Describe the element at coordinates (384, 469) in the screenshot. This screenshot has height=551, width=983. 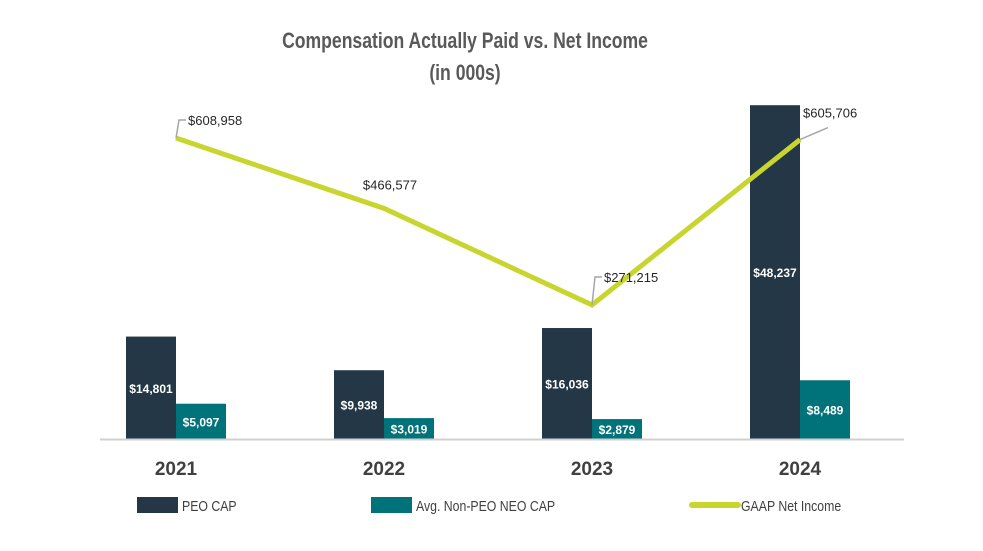
I see `category-label: 2022` at that location.